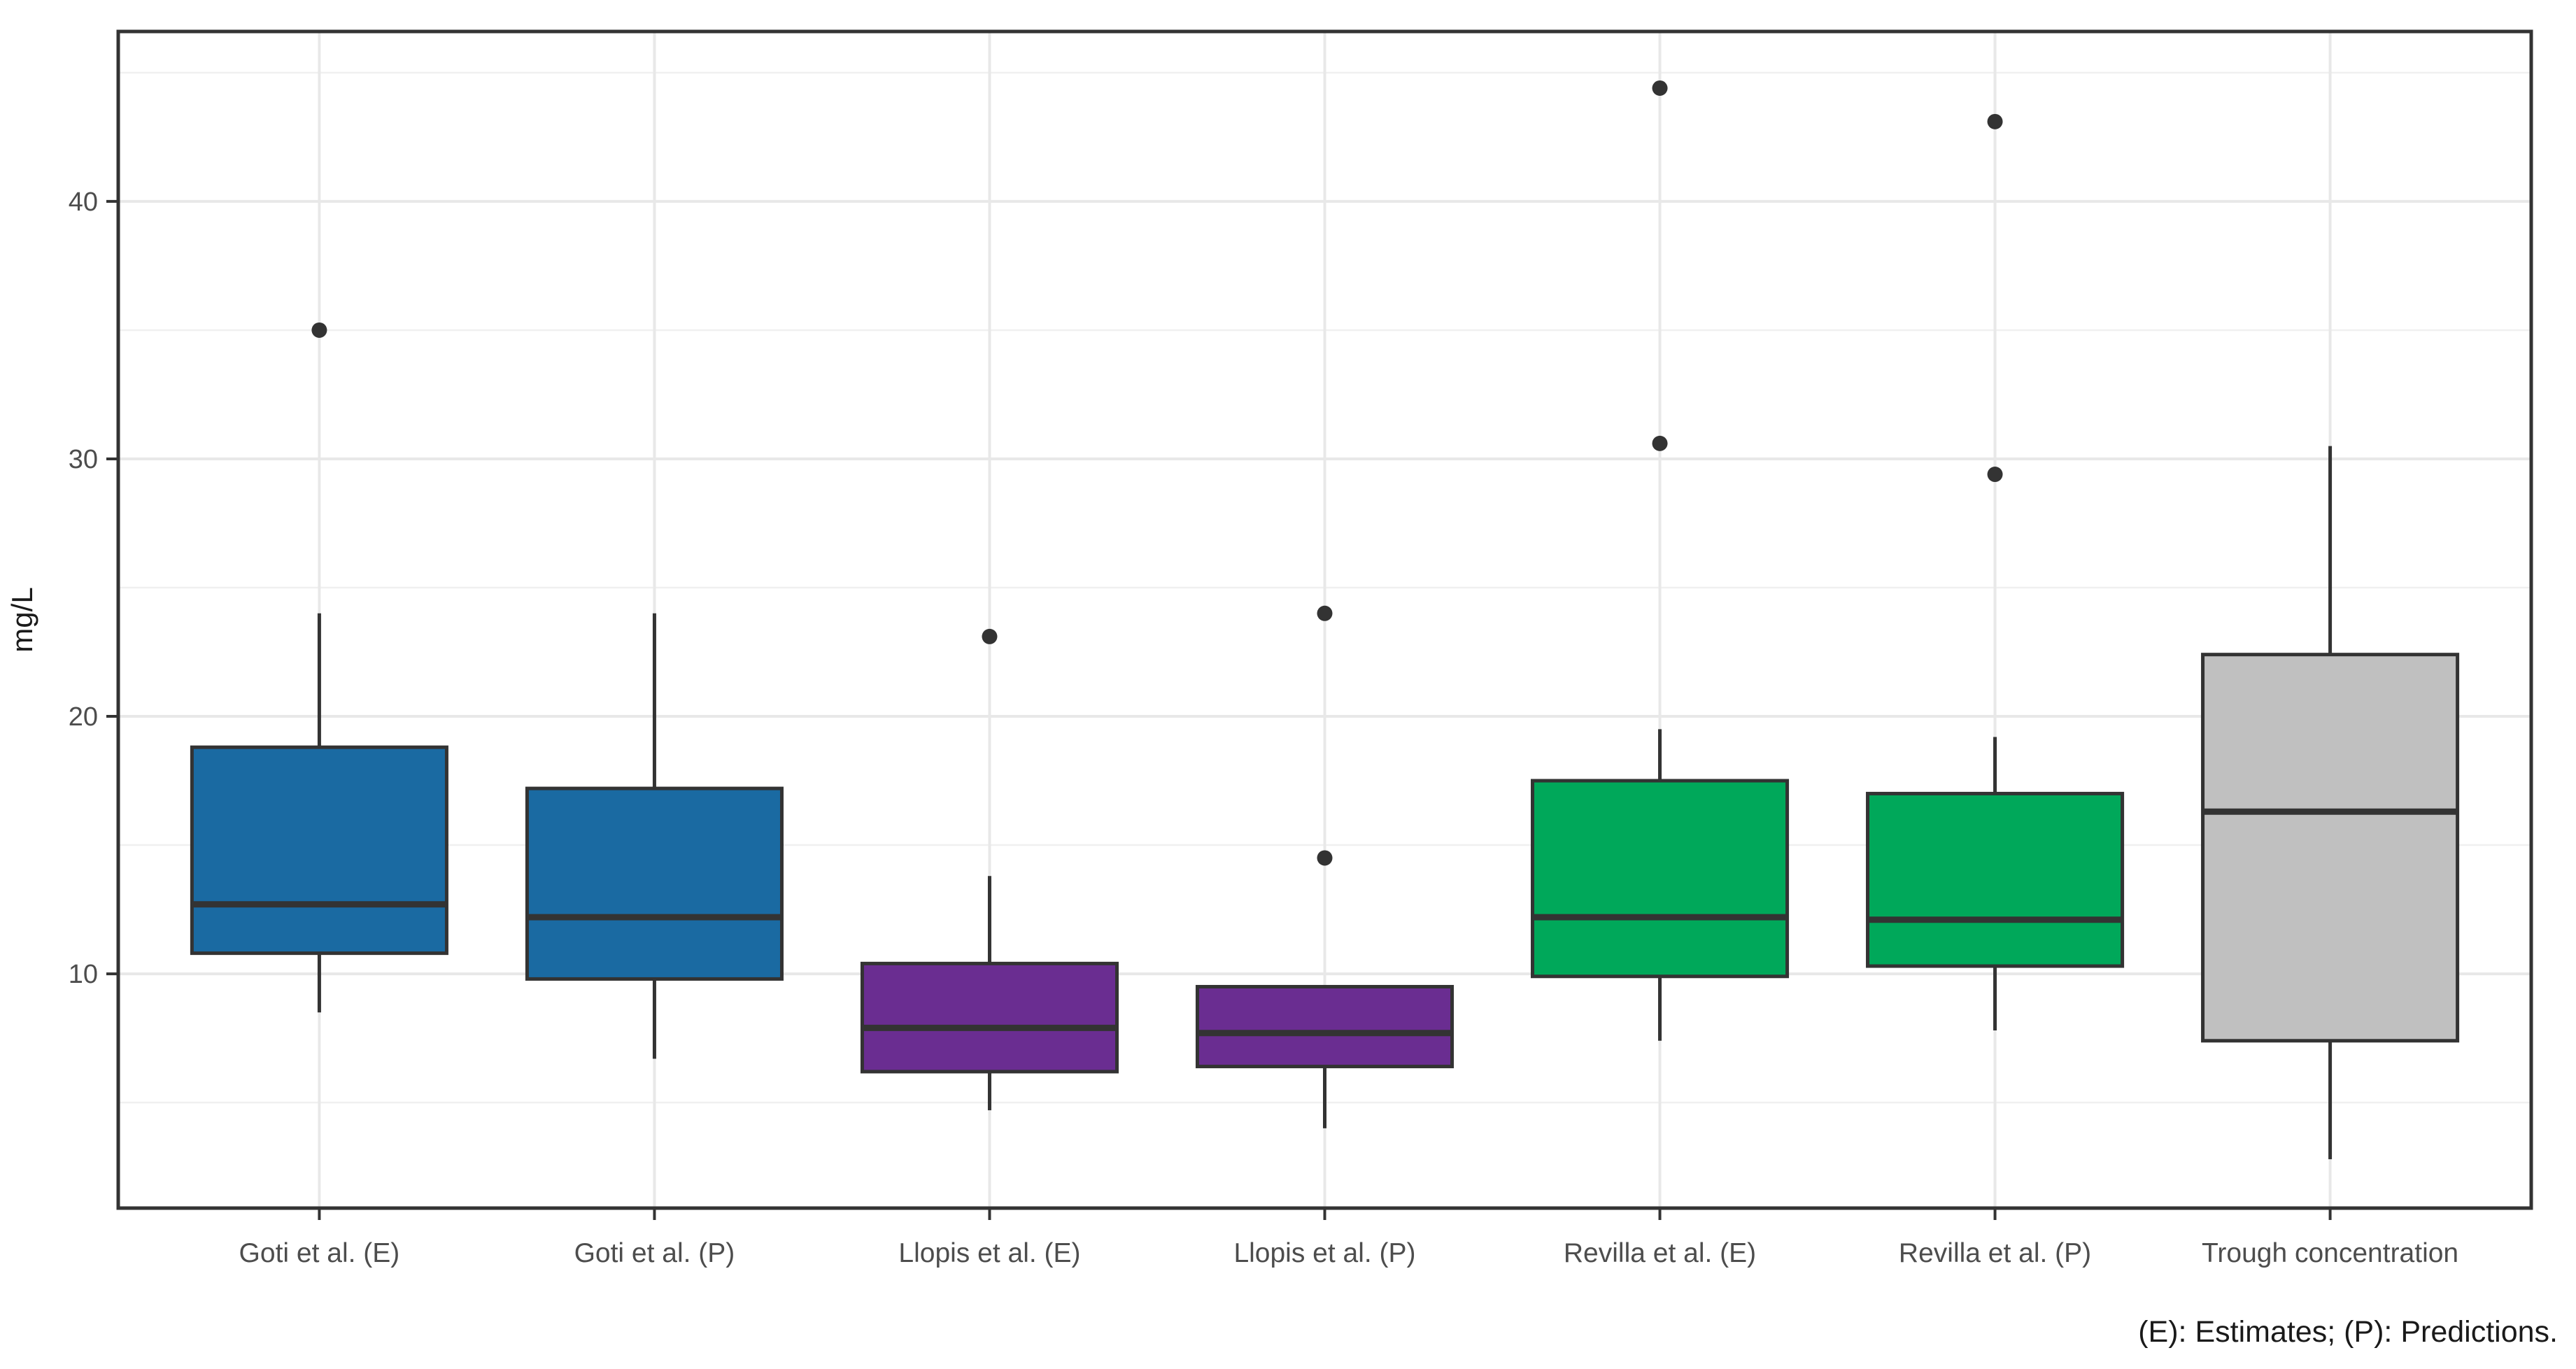 The height and width of the screenshot is (1369, 2576). I want to click on x-category-label-3: Llopis et al. (E), so click(989, 1253).